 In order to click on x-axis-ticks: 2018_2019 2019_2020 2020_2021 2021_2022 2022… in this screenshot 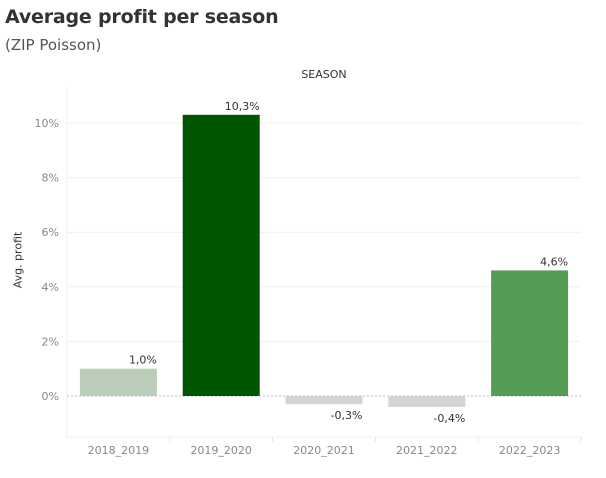, I will do `click(324, 450)`.